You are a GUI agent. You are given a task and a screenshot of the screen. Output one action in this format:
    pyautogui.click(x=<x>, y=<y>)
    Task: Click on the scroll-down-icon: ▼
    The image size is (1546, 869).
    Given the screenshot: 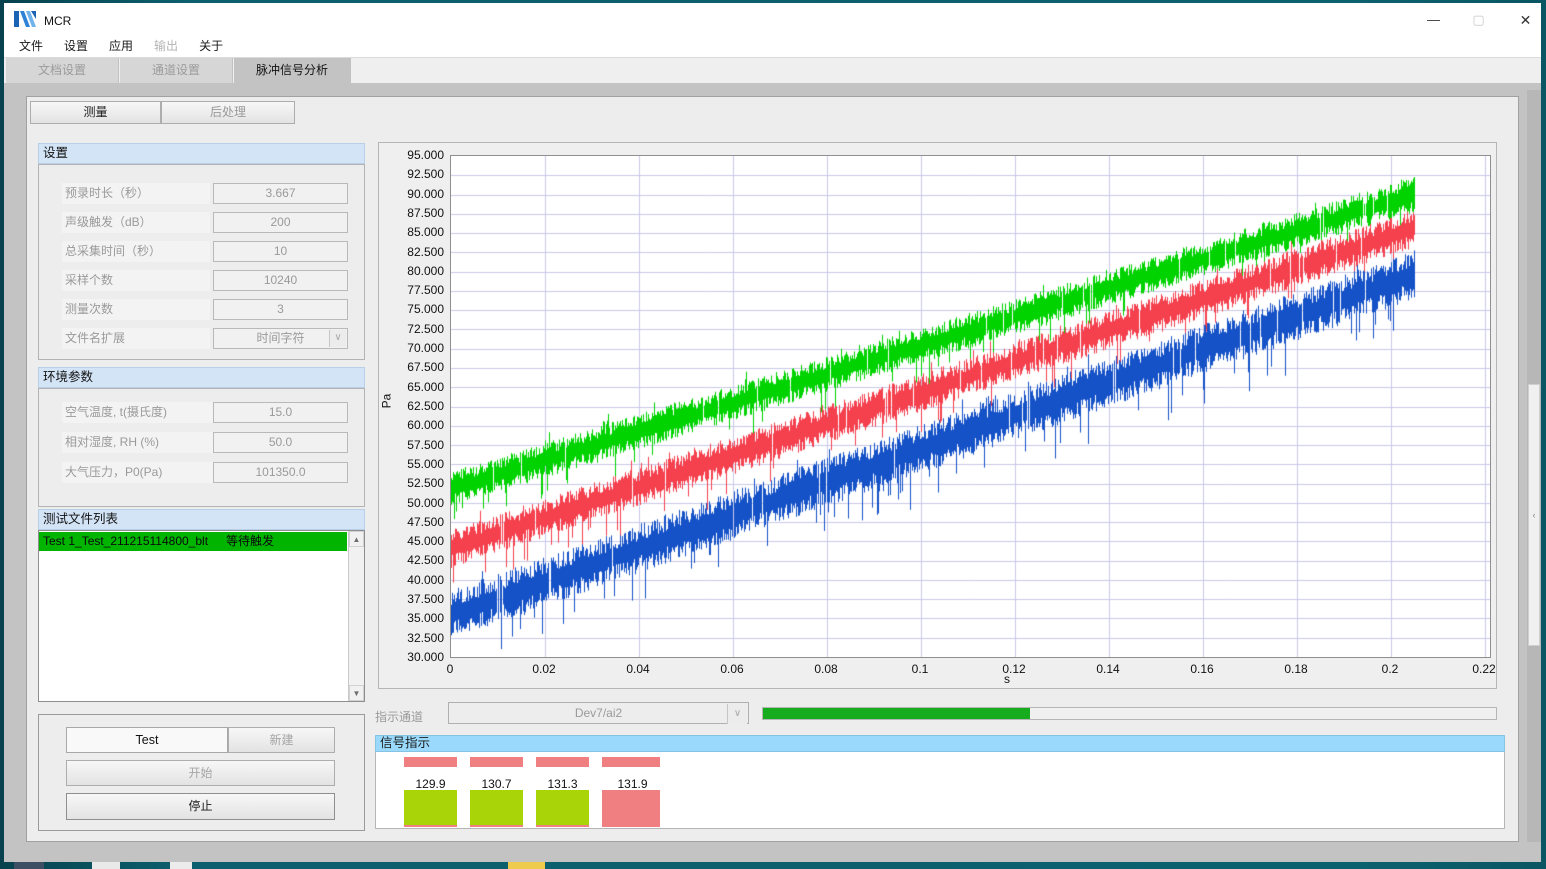 What is the action you would take?
    pyautogui.click(x=356, y=693)
    